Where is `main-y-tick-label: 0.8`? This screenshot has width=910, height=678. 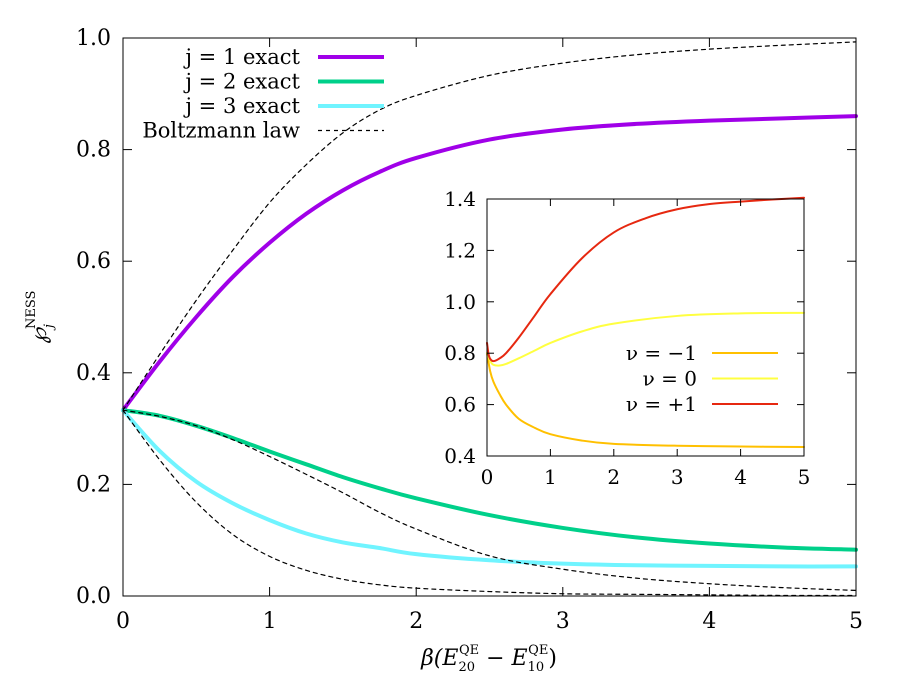
main-y-tick-label: 0.8 is located at coordinates (93, 150).